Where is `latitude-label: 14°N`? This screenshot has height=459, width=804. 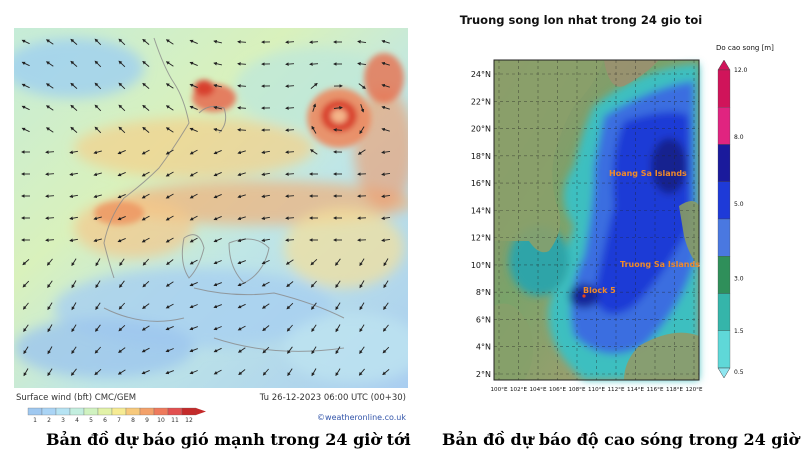
latitude-label: 14°N is located at coordinates (481, 210).